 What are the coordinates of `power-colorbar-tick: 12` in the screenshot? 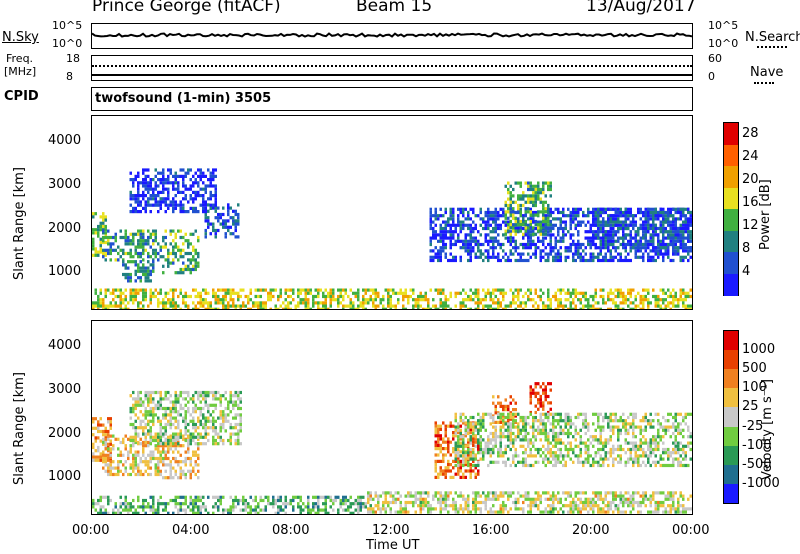 It's located at (750, 226).